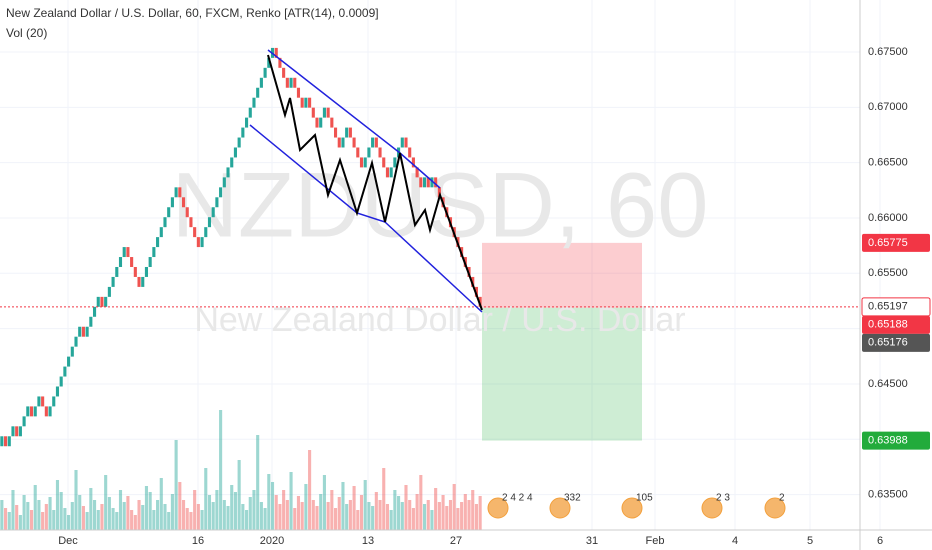 This screenshot has width=932, height=550. What do you see at coordinates (723, 498) in the screenshot?
I see `event-label: 2 3` at bounding box center [723, 498].